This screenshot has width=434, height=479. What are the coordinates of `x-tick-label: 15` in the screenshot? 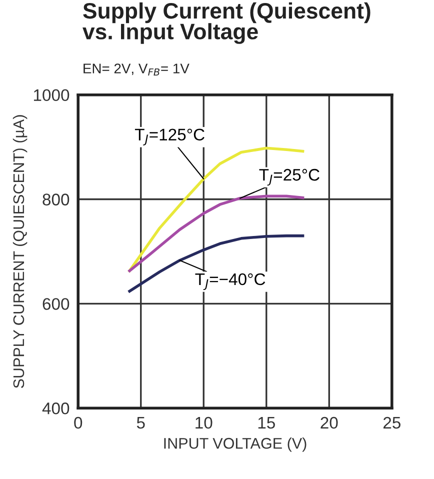 It's located at (266, 423).